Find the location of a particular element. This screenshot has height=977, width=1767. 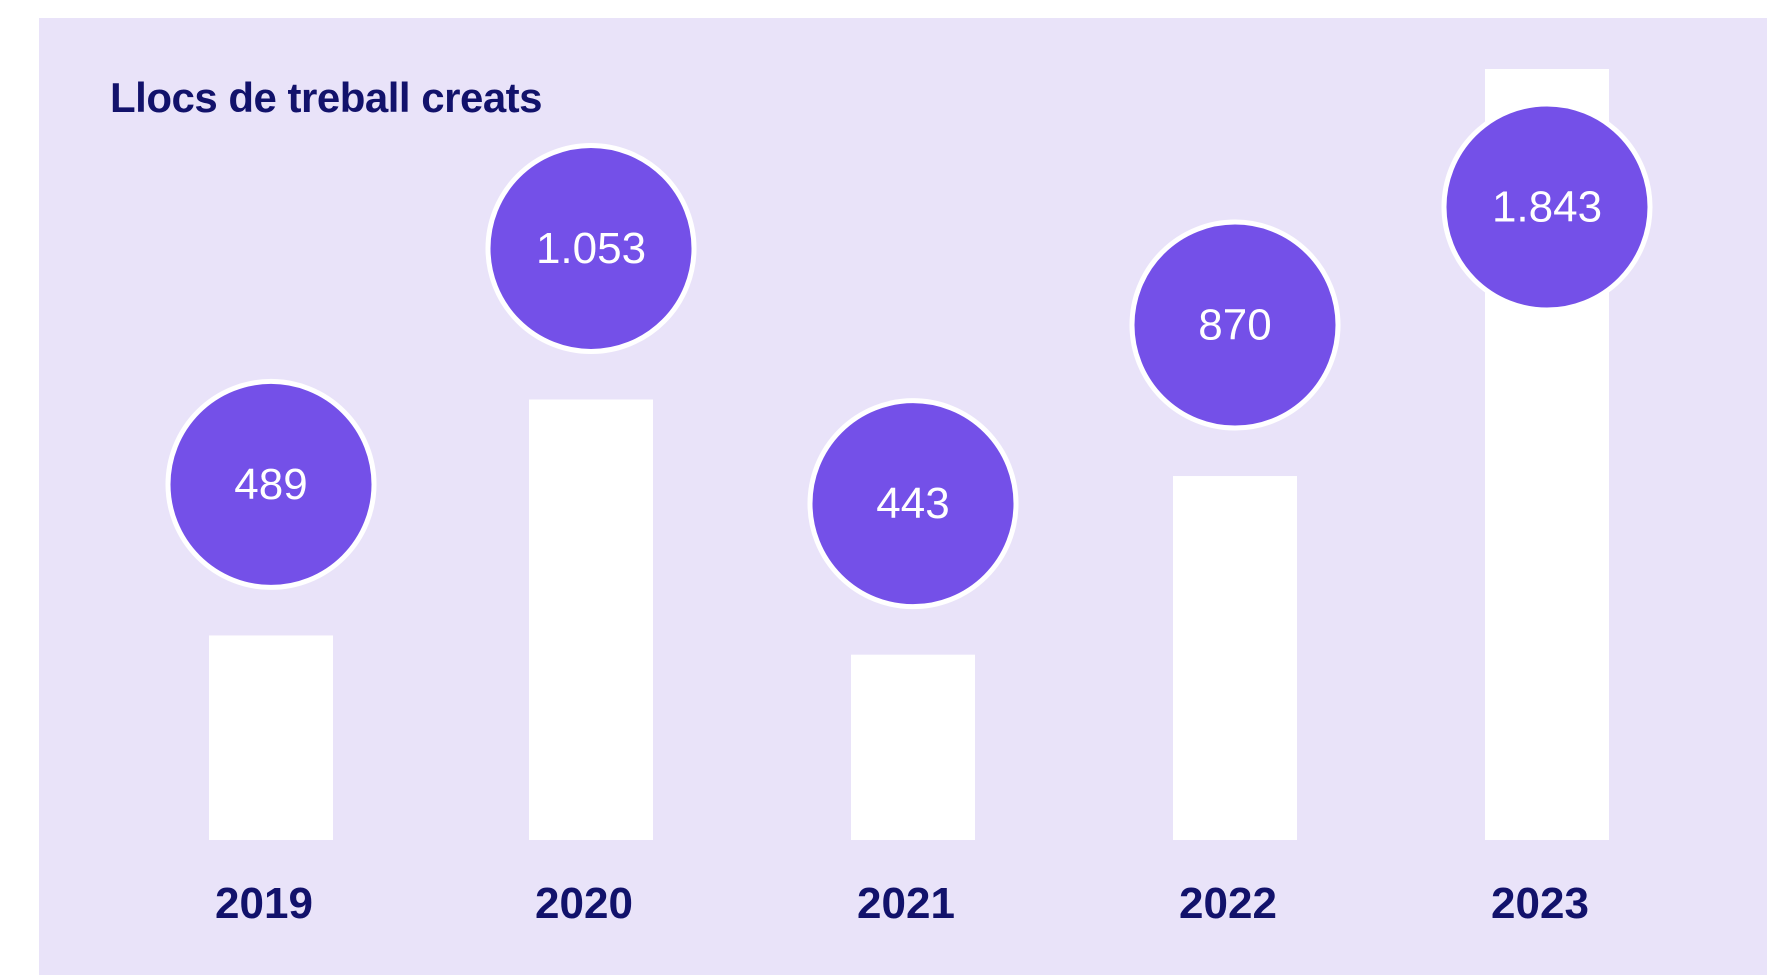

x-tick-2021: 2021 is located at coordinates (906, 903).